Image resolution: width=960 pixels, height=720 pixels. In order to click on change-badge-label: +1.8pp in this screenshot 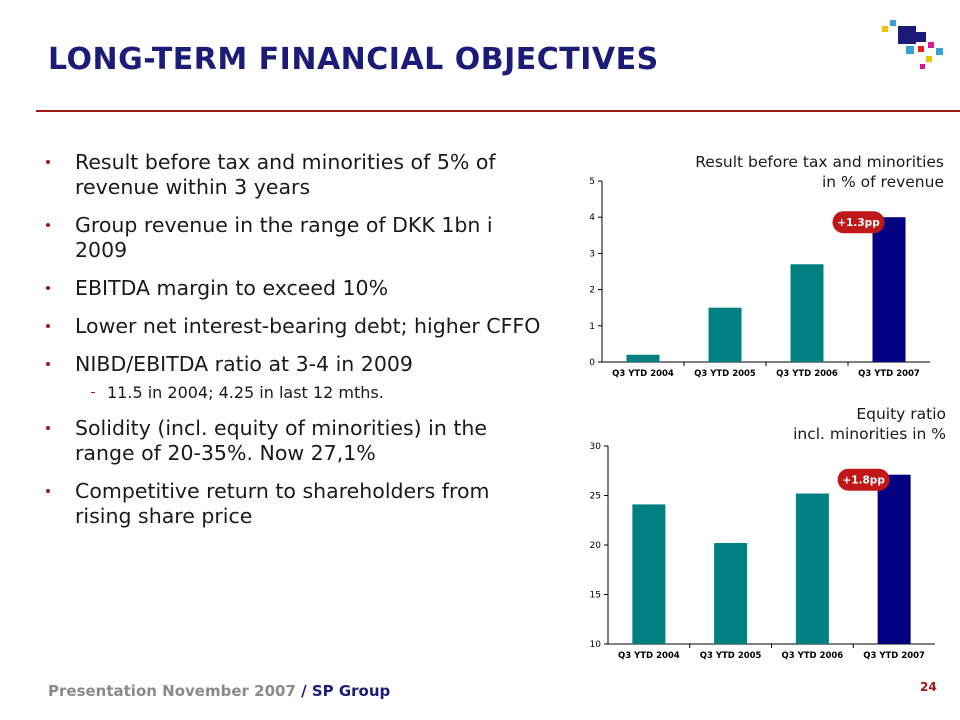, I will do `click(863, 481)`.